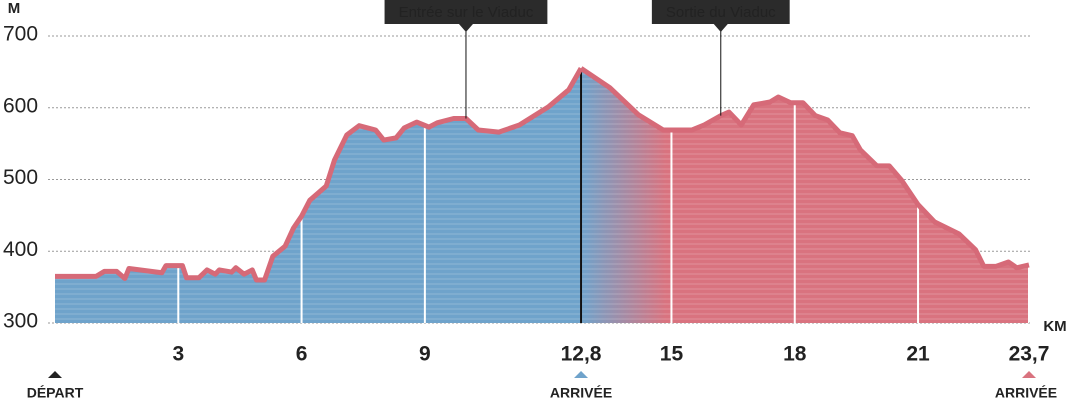  Describe the element at coordinates (20, 34) in the screenshot. I see `y-tick-label: 700` at that location.